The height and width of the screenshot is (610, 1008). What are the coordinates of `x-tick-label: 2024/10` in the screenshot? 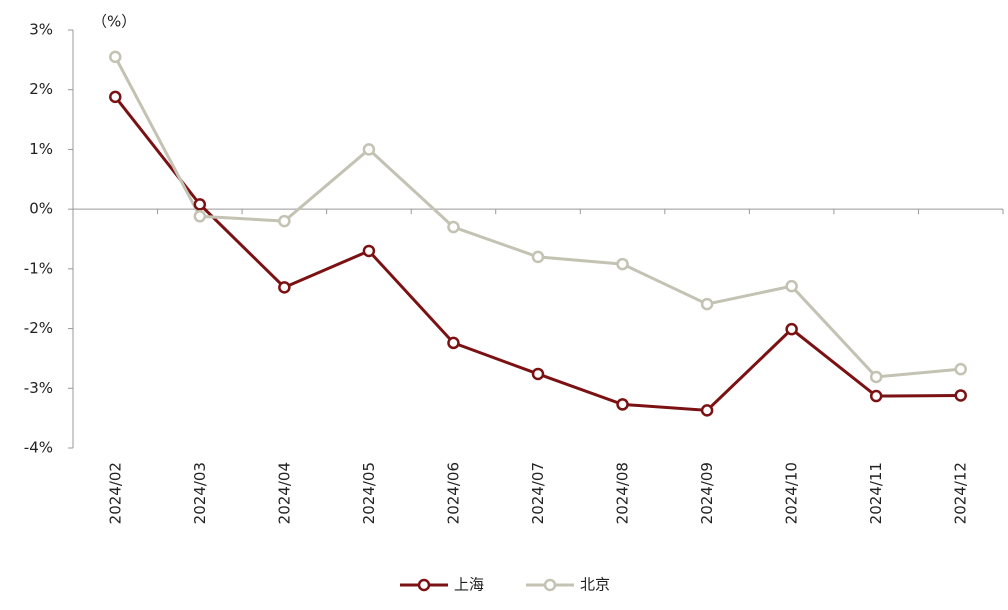 It's located at (792, 493).